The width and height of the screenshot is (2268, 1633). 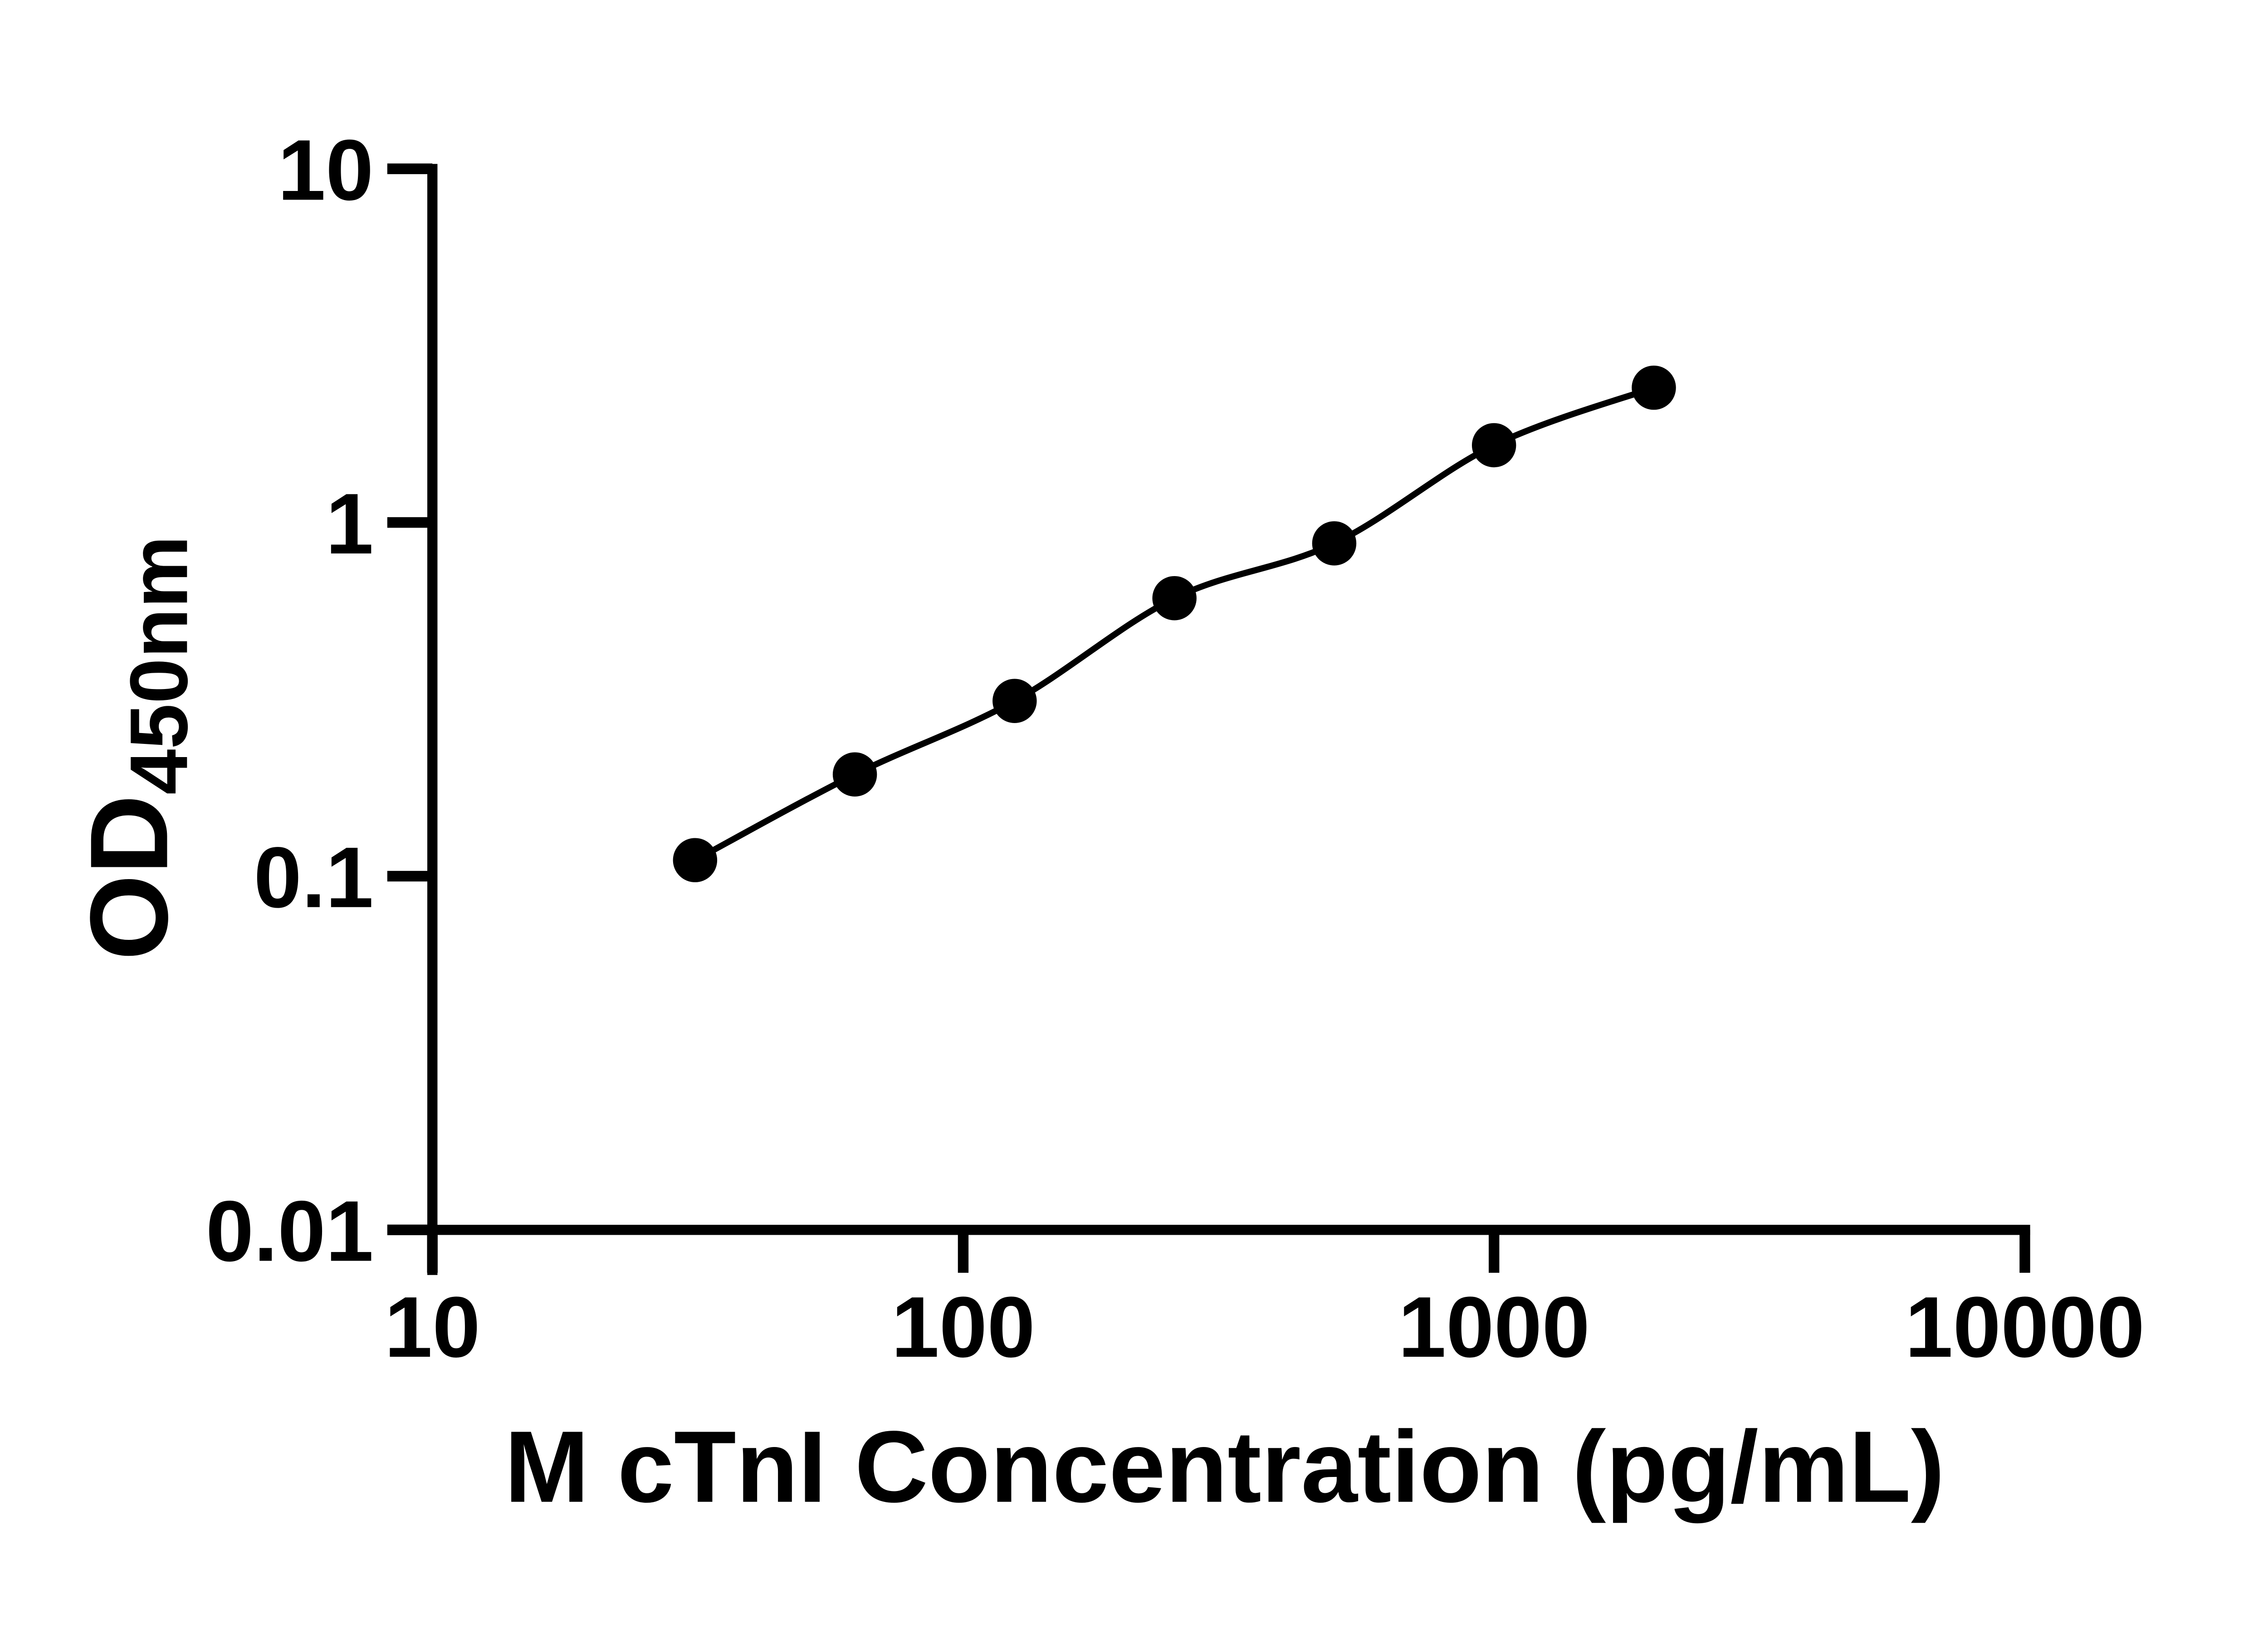 What do you see at coordinates (159, 665) in the screenshot?
I see `y-axis-title-subscript: 450nm` at bounding box center [159, 665].